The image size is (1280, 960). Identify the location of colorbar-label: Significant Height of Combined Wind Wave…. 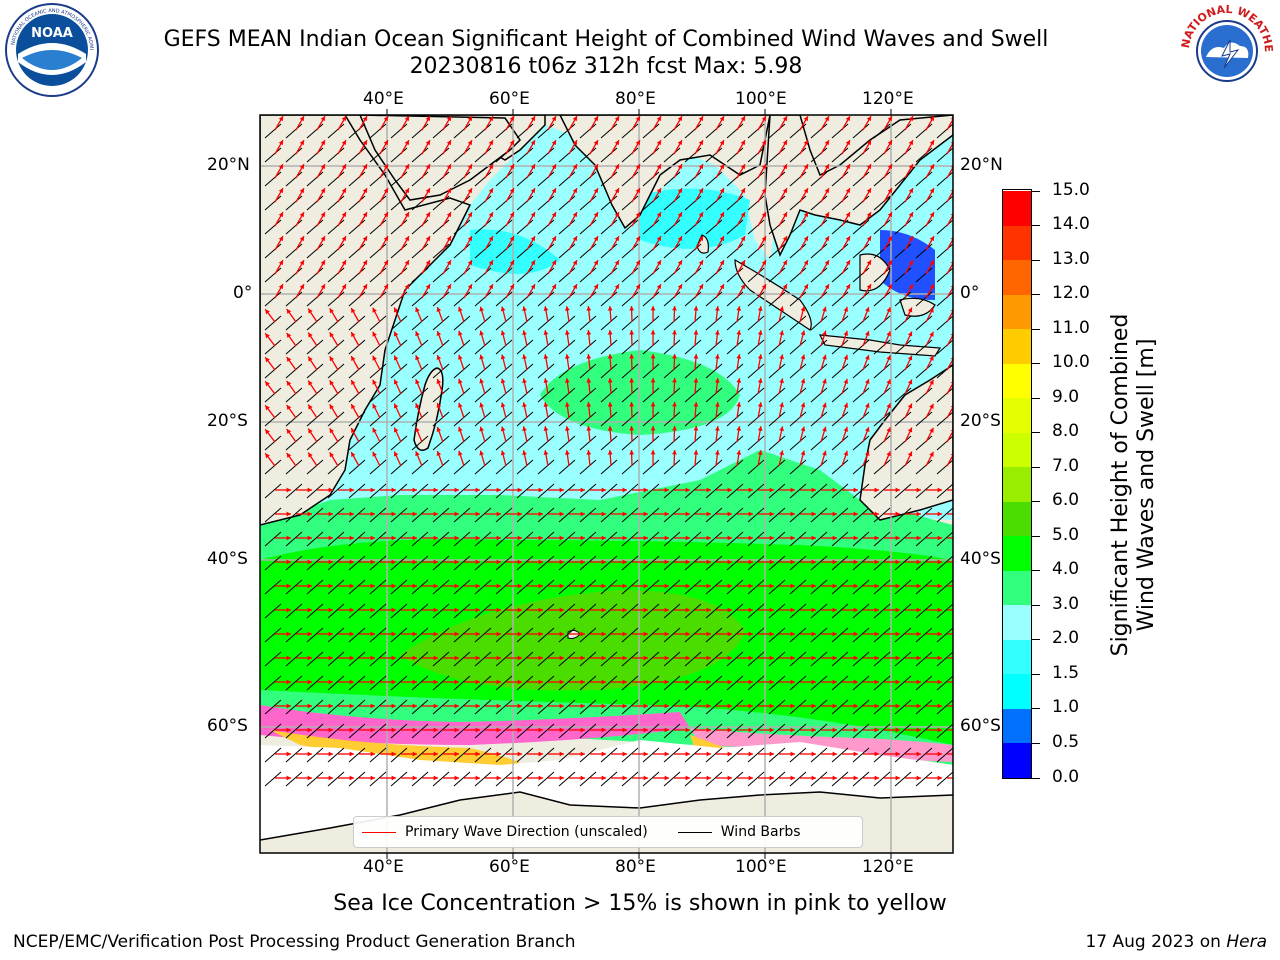
(1134, 485).